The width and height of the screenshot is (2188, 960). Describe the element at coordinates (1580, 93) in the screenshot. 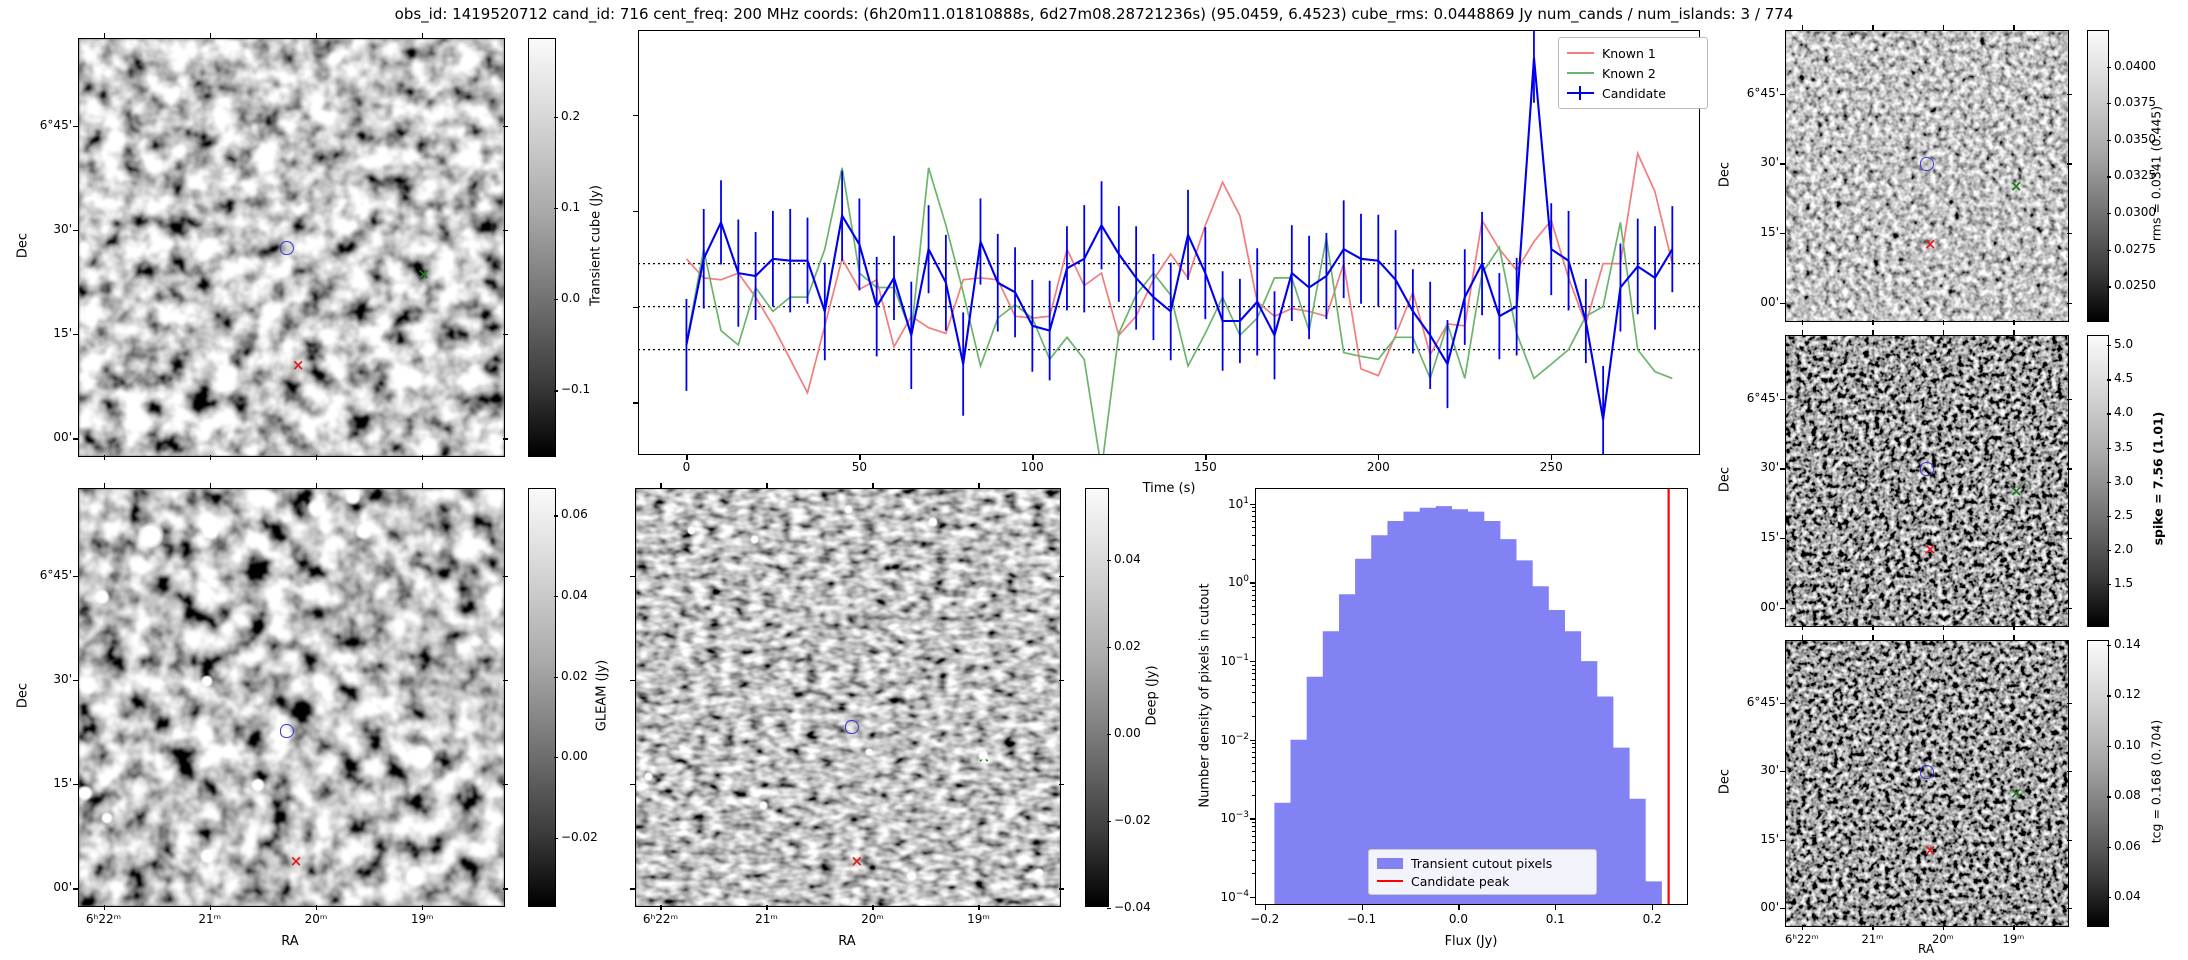

I see `candidate-errorbar-swatch` at that location.